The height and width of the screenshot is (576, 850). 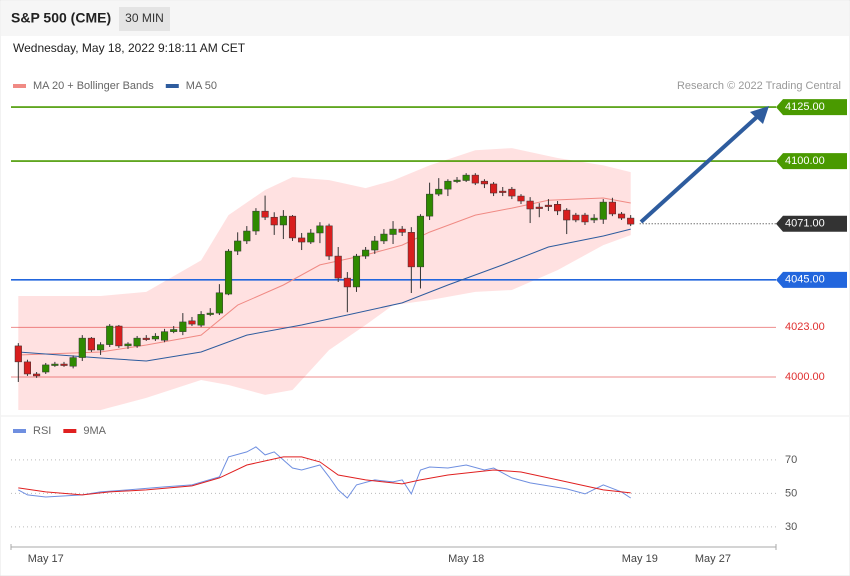 I want to click on x-tick-label: May 18, so click(x=466, y=559).